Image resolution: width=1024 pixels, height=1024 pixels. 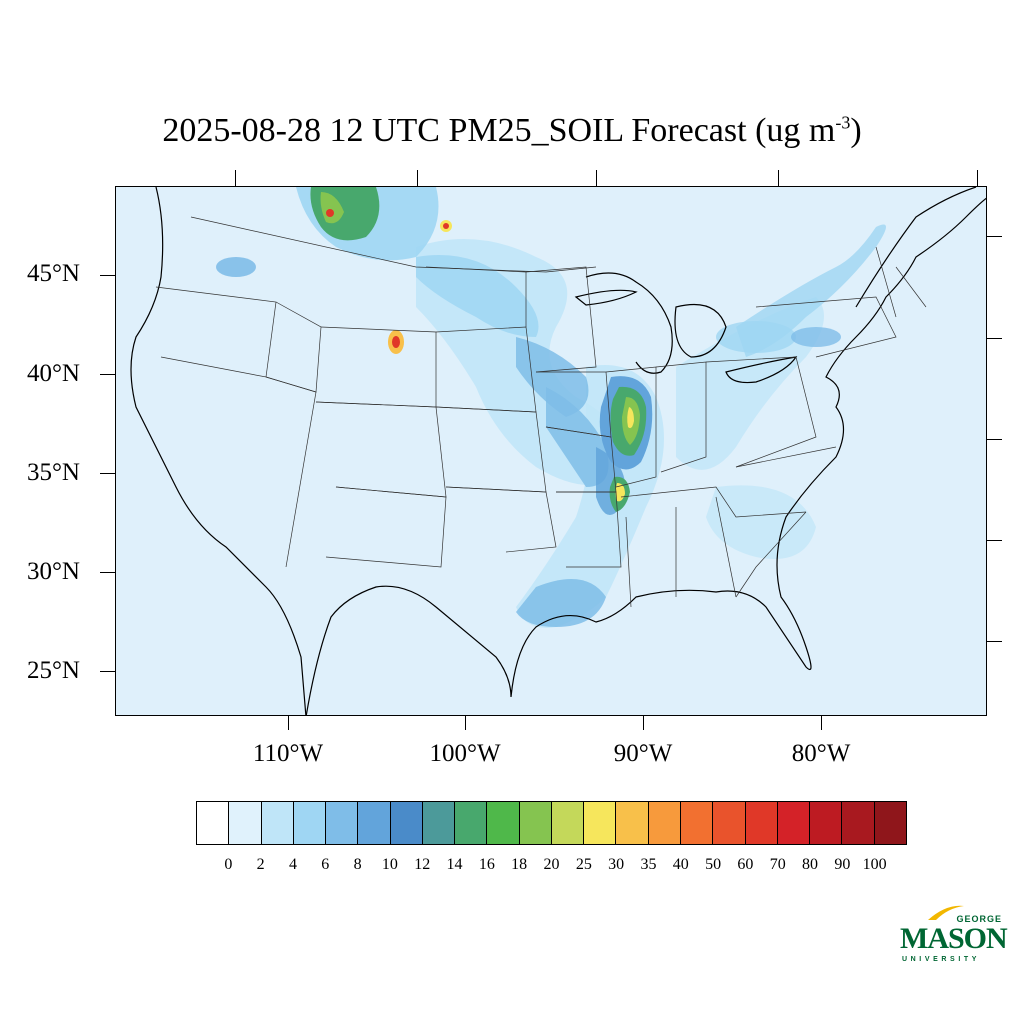 I want to click on gmu-logo: GEORGE MASON UNIVERSITY, so click(x=952, y=935).